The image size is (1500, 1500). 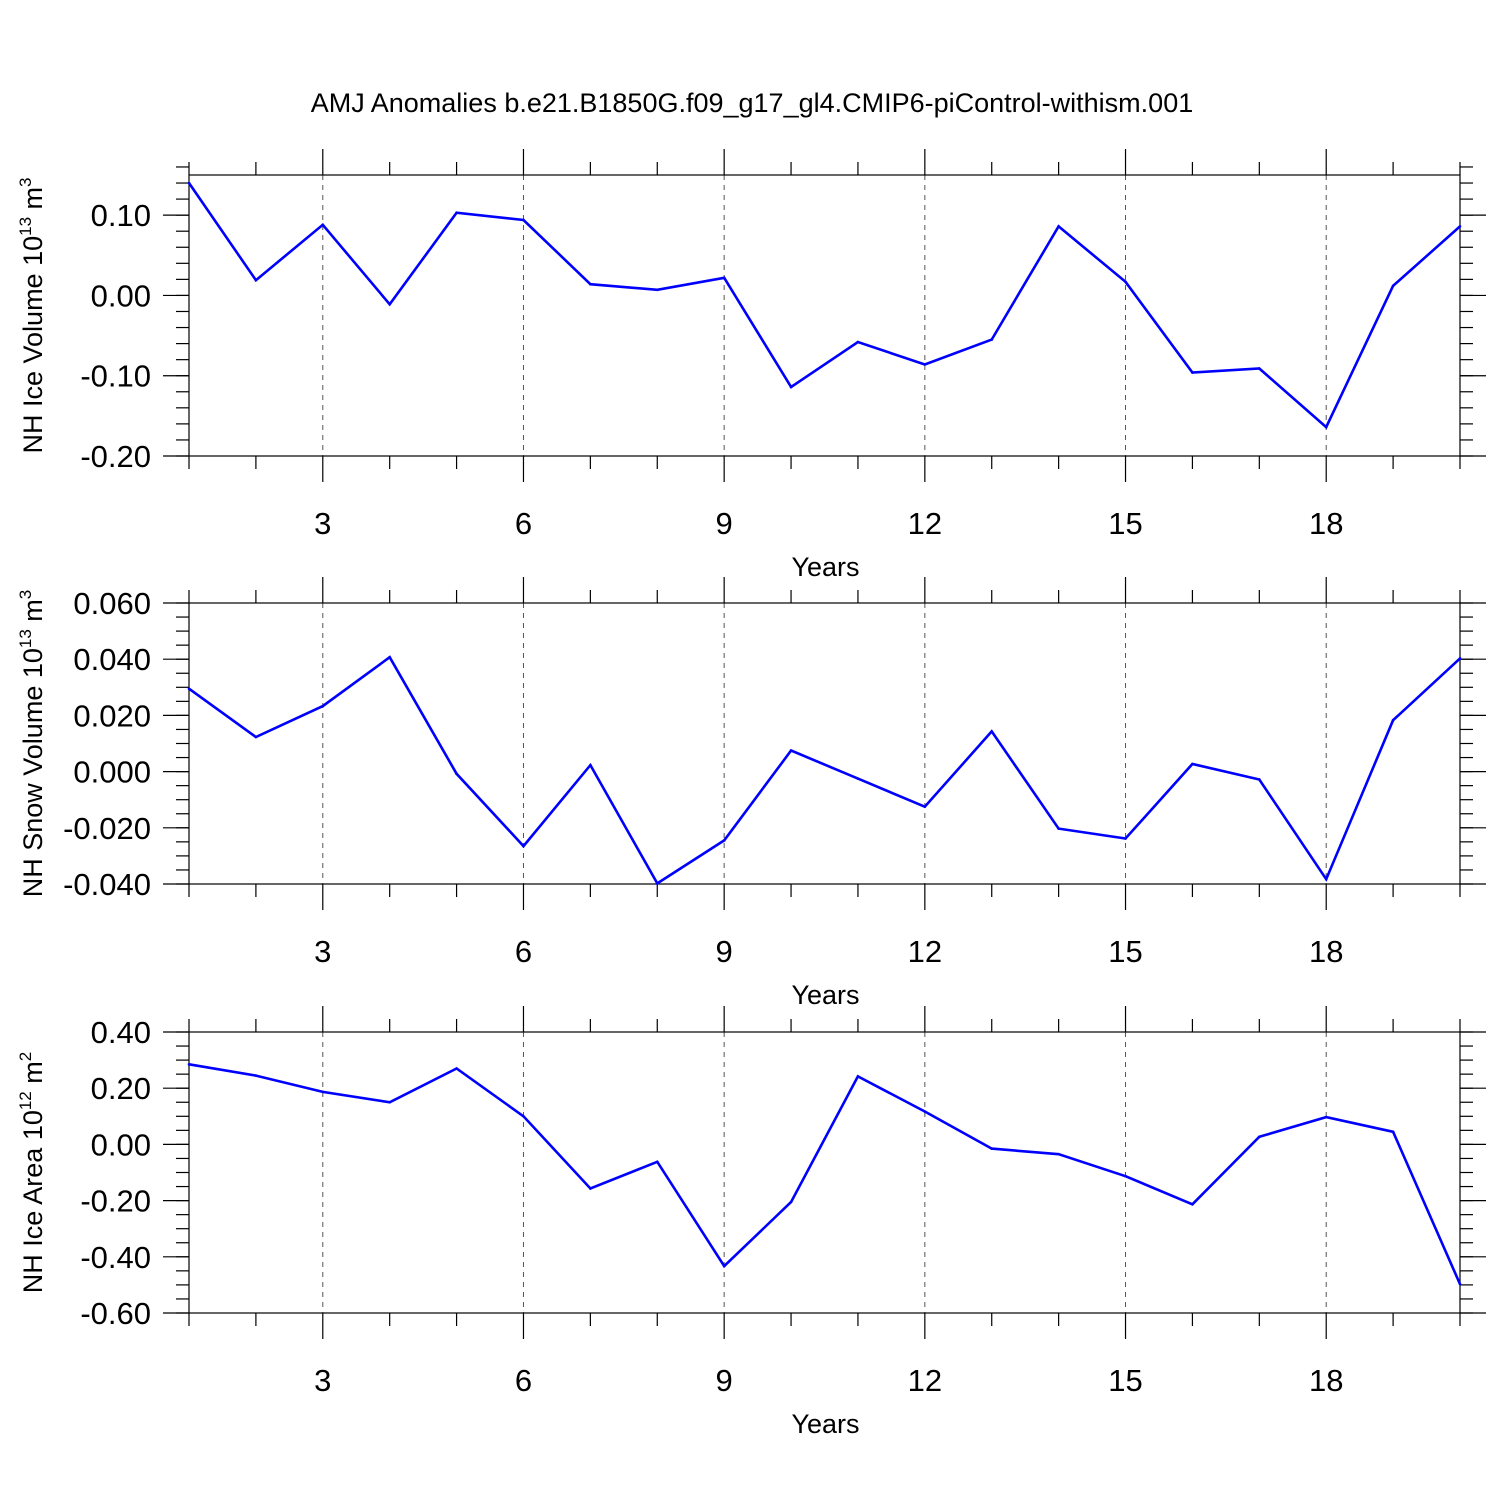 What do you see at coordinates (112, 659) in the screenshot?
I see `y-tick-label: 0.040` at bounding box center [112, 659].